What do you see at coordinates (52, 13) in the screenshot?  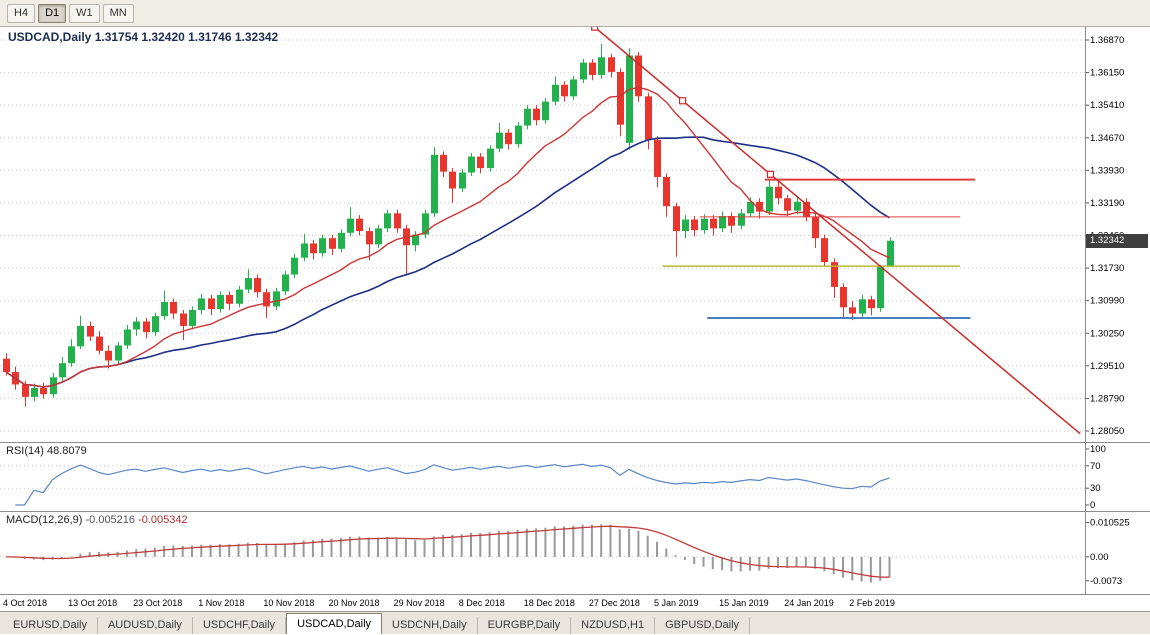 I see `timeframe-d1-button: D1` at bounding box center [52, 13].